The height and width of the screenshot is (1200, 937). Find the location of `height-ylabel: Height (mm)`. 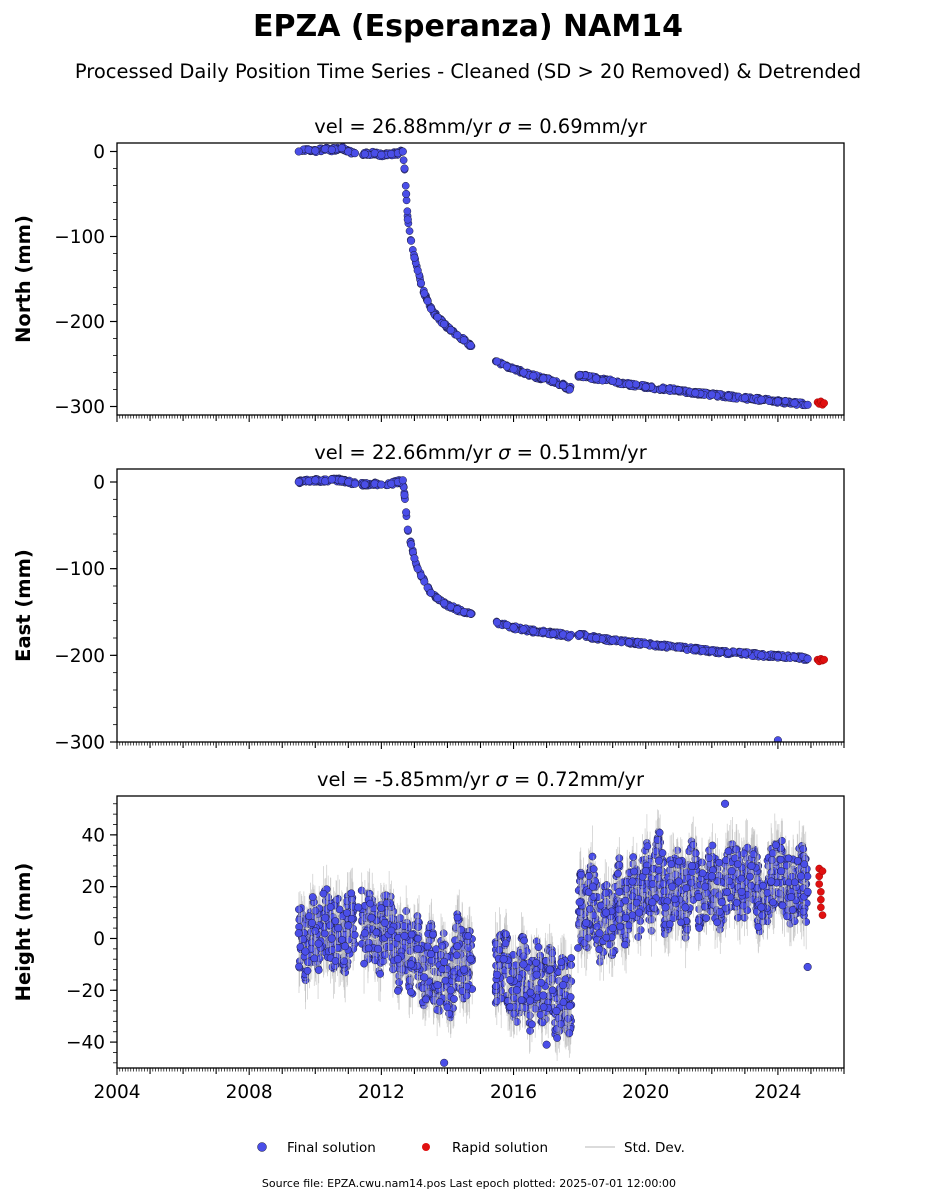

height-ylabel: Height (mm) is located at coordinates (23, 932).